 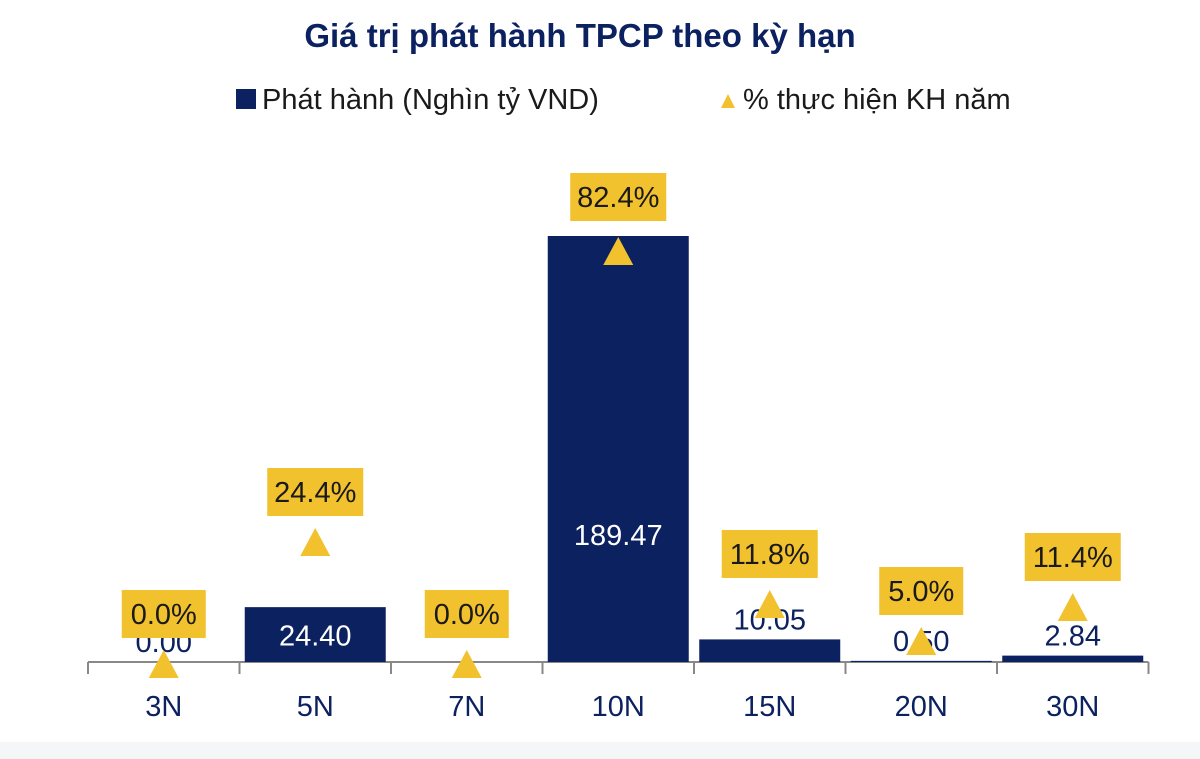 What do you see at coordinates (430, 100) in the screenshot?
I see `legend-bar-label: Phát hành (Nghìn tỷ VND)` at bounding box center [430, 100].